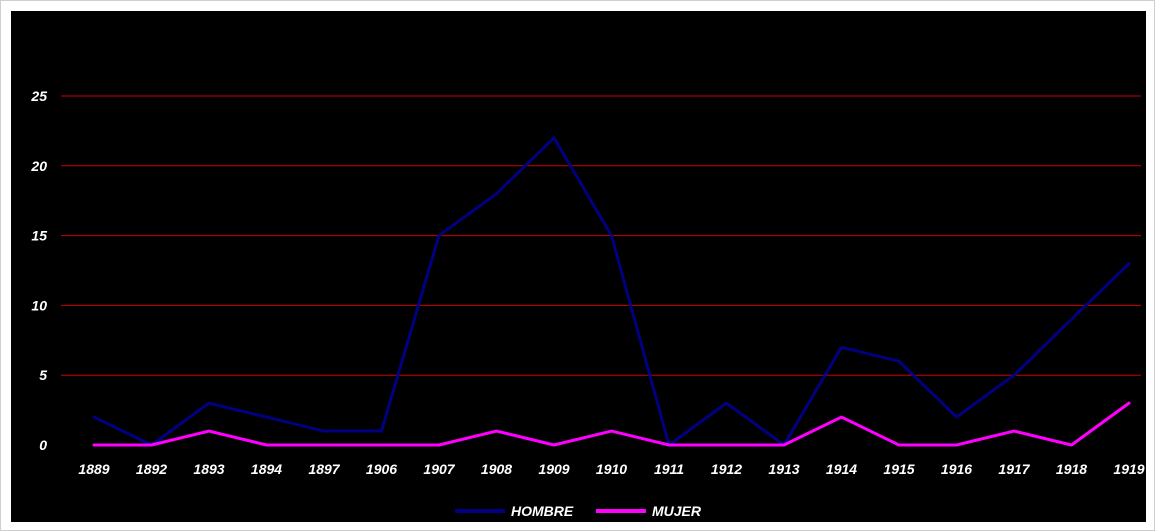 This screenshot has height=532, width=1155. I want to click on x-tick-label: 1911, so click(669, 469).